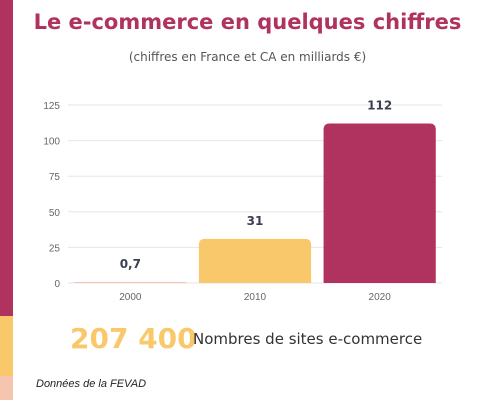  What do you see at coordinates (379, 203) in the screenshot?
I see `bar-2020` at bounding box center [379, 203].